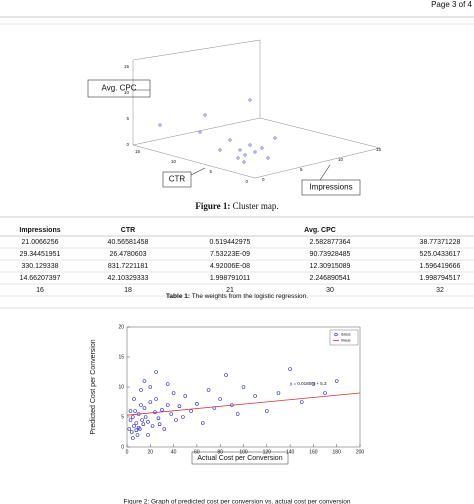  What do you see at coordinates (197, 452) in the screenshot?
I see `x-tick-label: 60` at bounding box center [197, 452].